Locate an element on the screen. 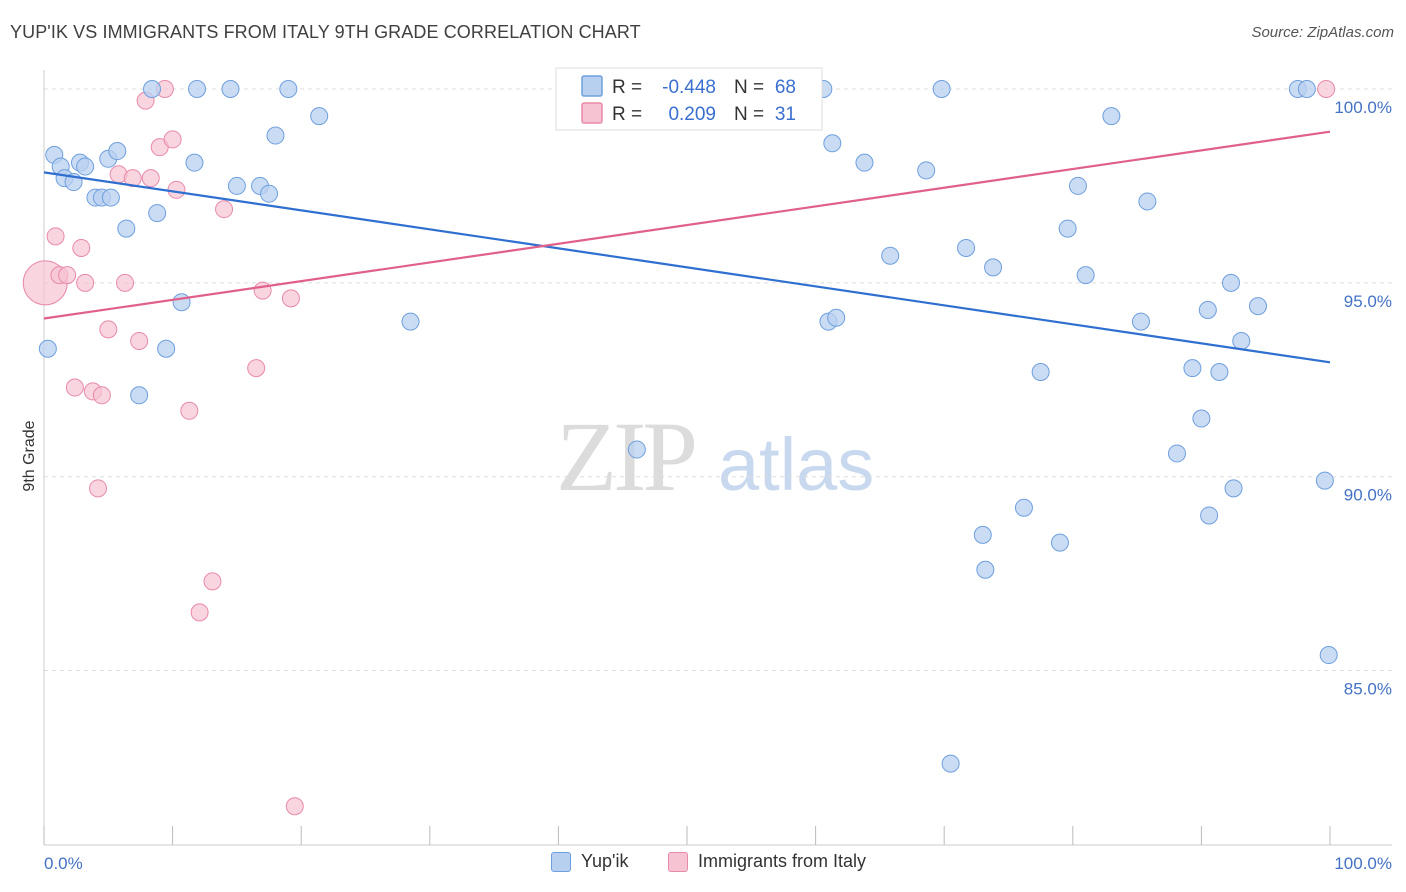 The width and height of the screenshot is (1406, 892). x-ticks is located at coordinates (687, 835).